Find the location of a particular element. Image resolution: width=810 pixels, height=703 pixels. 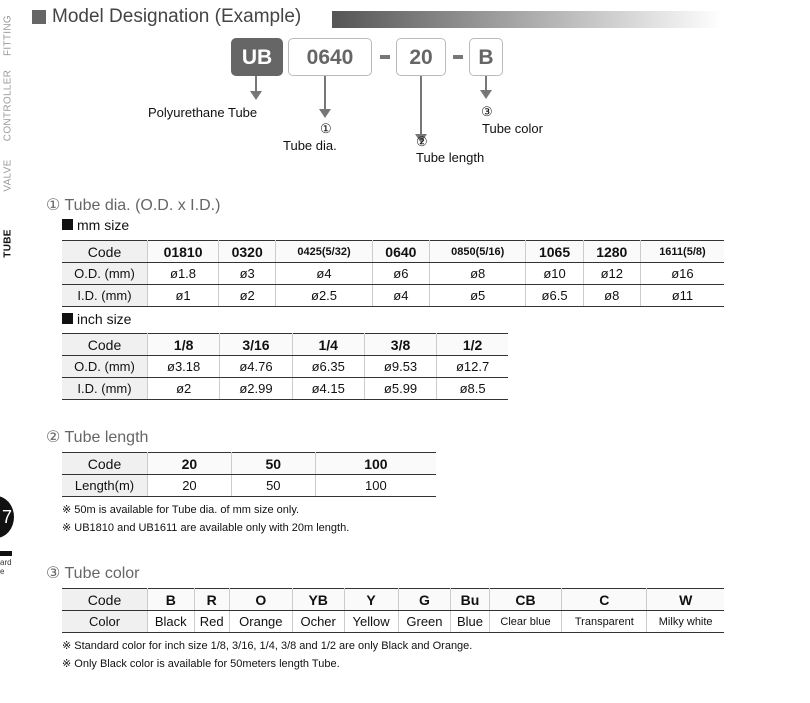

mm-size-title: mm size is located at coordinates (95, 225).